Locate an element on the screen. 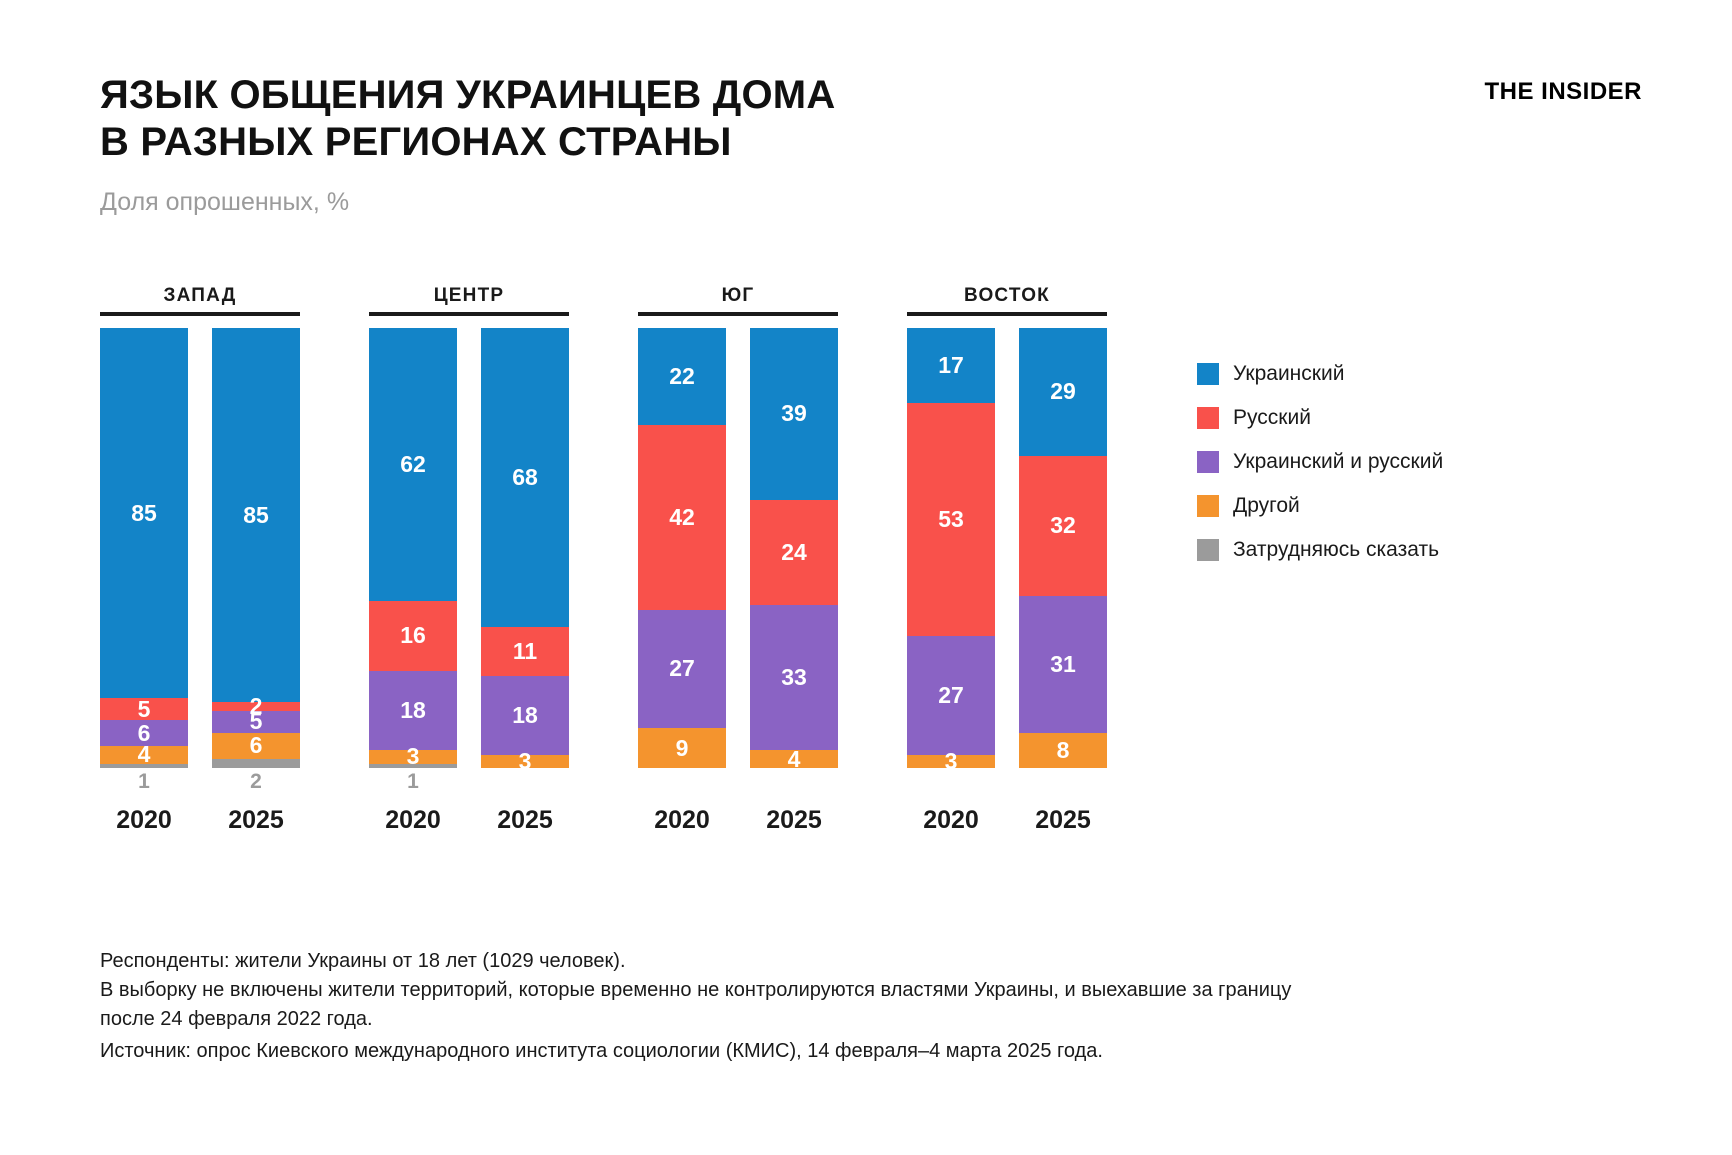  group-label: ЮГ is located at coordinates (738, 295).